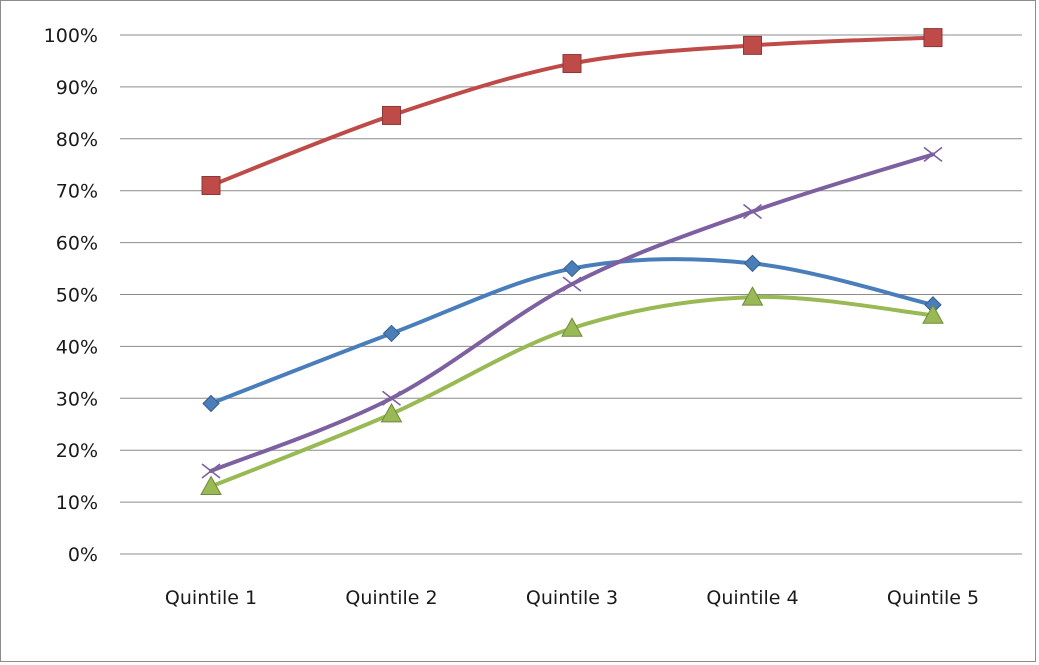 The height and width of the screenshot is (665, 1039). I want to click on y-tick-label: 0%, so click(83, 555).